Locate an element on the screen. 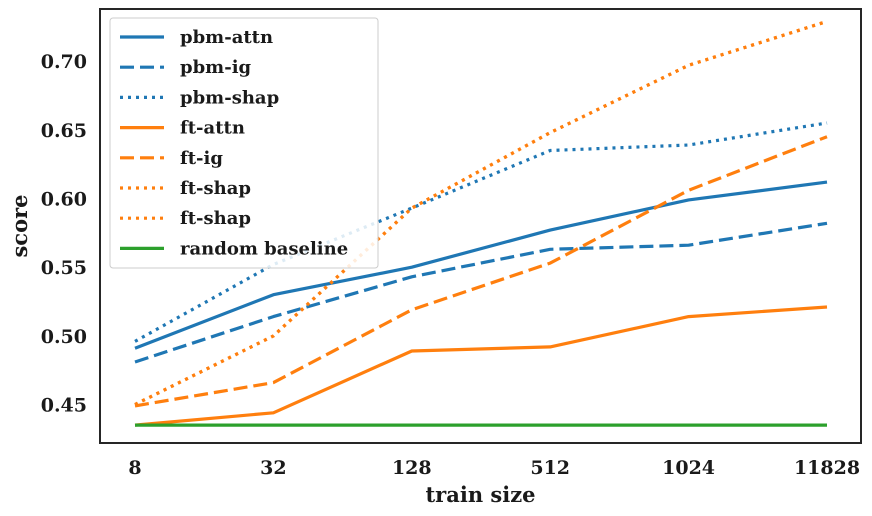 The height and width of the screenshot is (516, 872). x-tick-label-5: 1024 is located at coordinates (688, 468).